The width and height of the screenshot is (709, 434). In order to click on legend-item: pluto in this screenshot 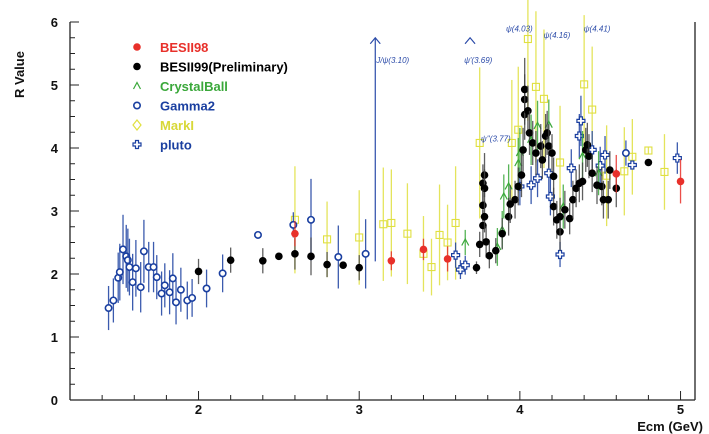, I will do `click(162, 145)`.